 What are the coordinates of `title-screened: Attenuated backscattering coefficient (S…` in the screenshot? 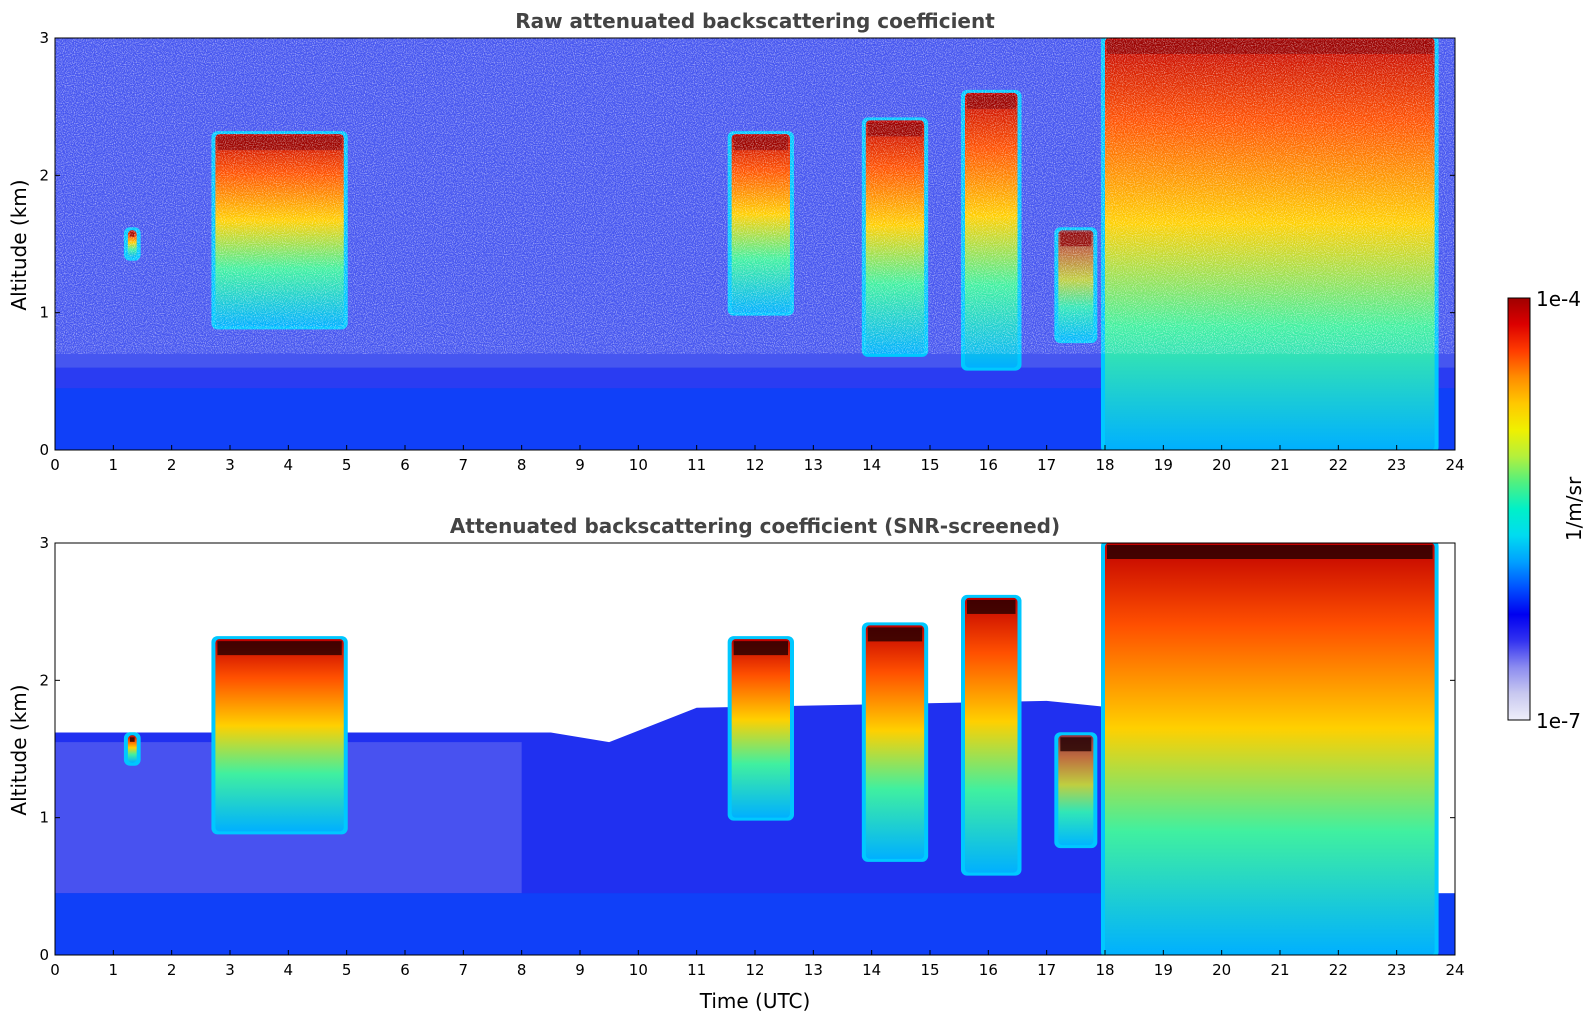 It's located at (755, 526).